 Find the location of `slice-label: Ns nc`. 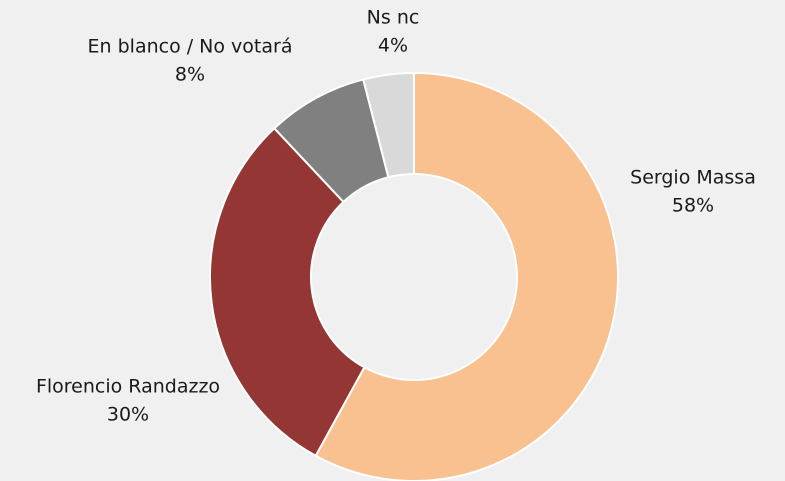

slice-label: Ns nc is located at coordinates (393, 18).